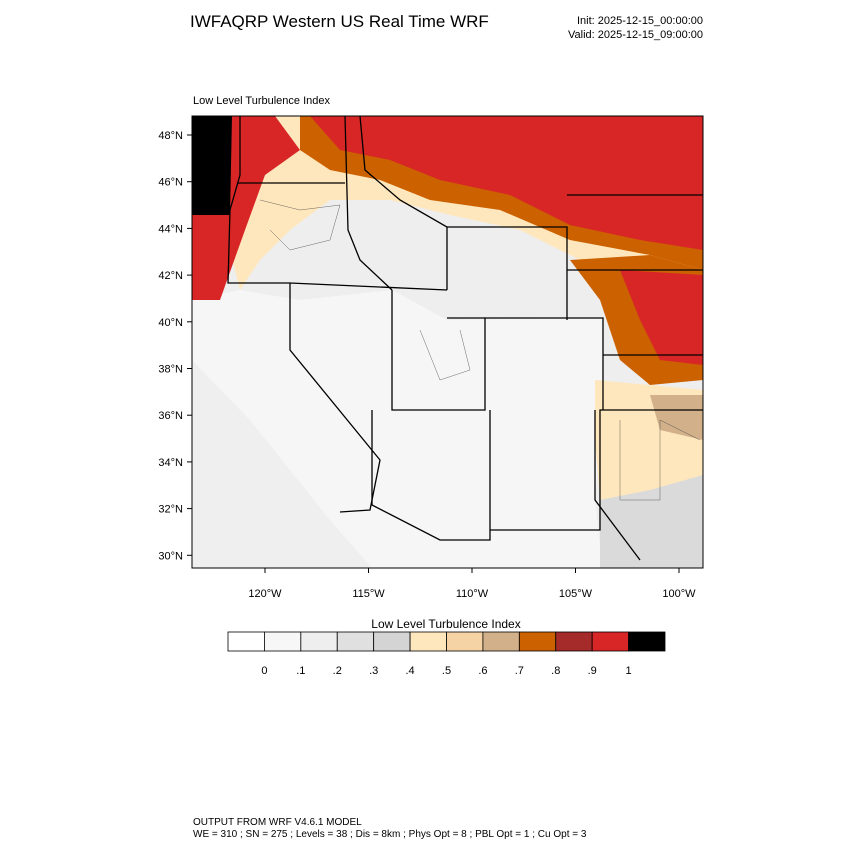 Image resolution: width=850 pixels, height=855 pixels. What do you see at coordinates (170, 183) in the screenshot?
I see `lat-label: 46°N` at bounding box center [170, 183].